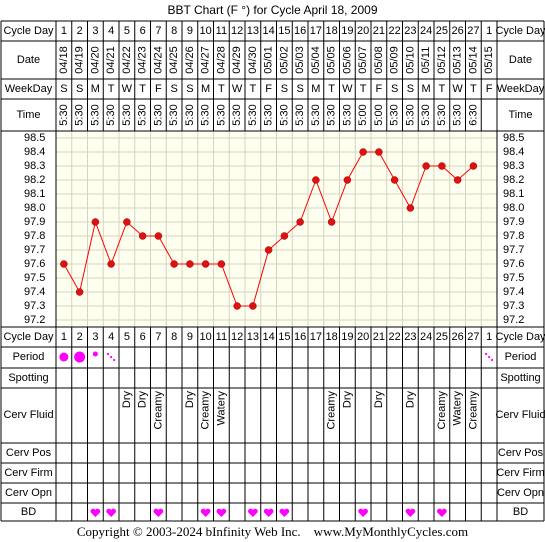 This screenshot has width=545, height=542. What do you see at coordinates (442, 60) in the screenshot?
I see `date-label: 05/12` at bounding box center [442, 60].